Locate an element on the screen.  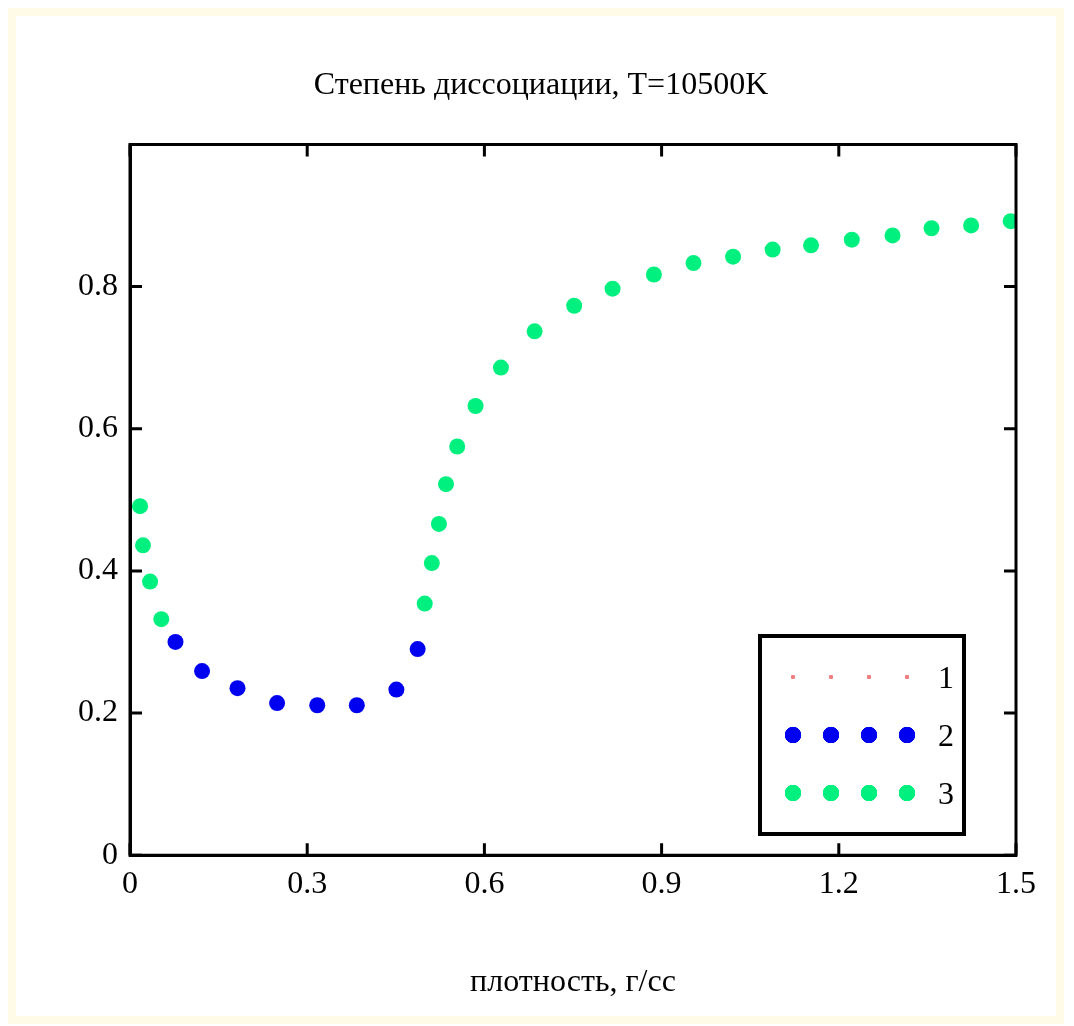
y-tick-label: 0 is located at coordinates (110, 852).